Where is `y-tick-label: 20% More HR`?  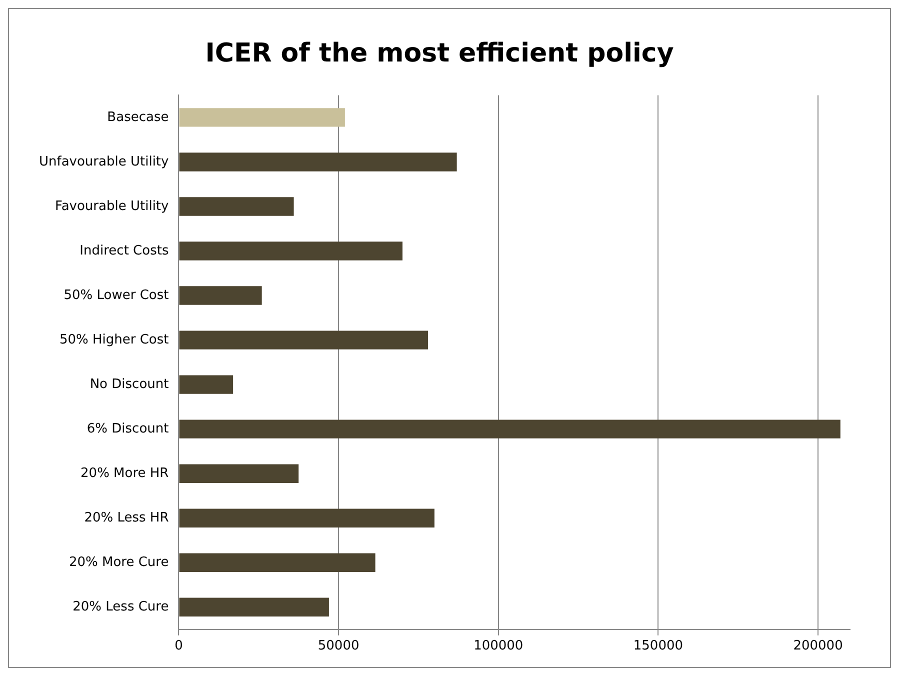 y-tick-label: 20% More HR is located at coordinates (124, 473).